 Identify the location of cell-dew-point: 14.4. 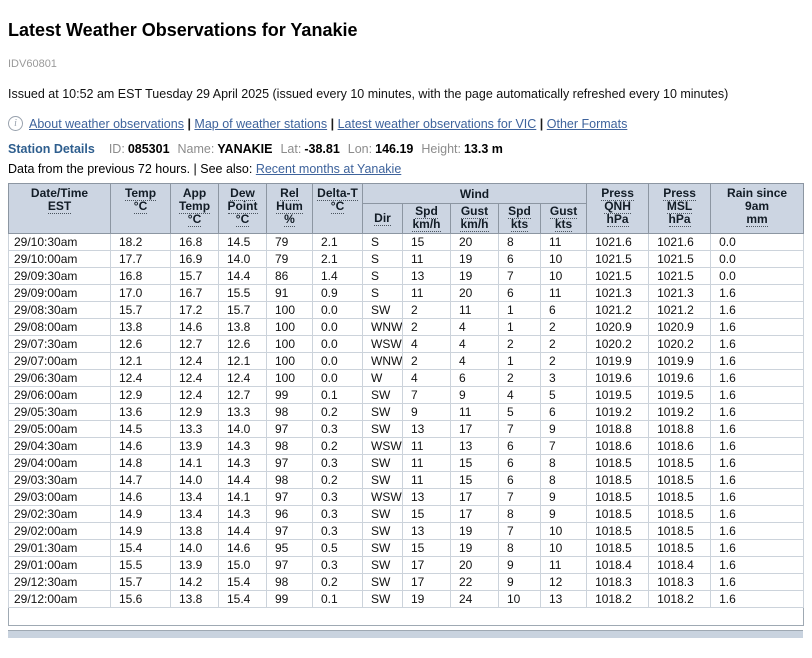
(242, 480).